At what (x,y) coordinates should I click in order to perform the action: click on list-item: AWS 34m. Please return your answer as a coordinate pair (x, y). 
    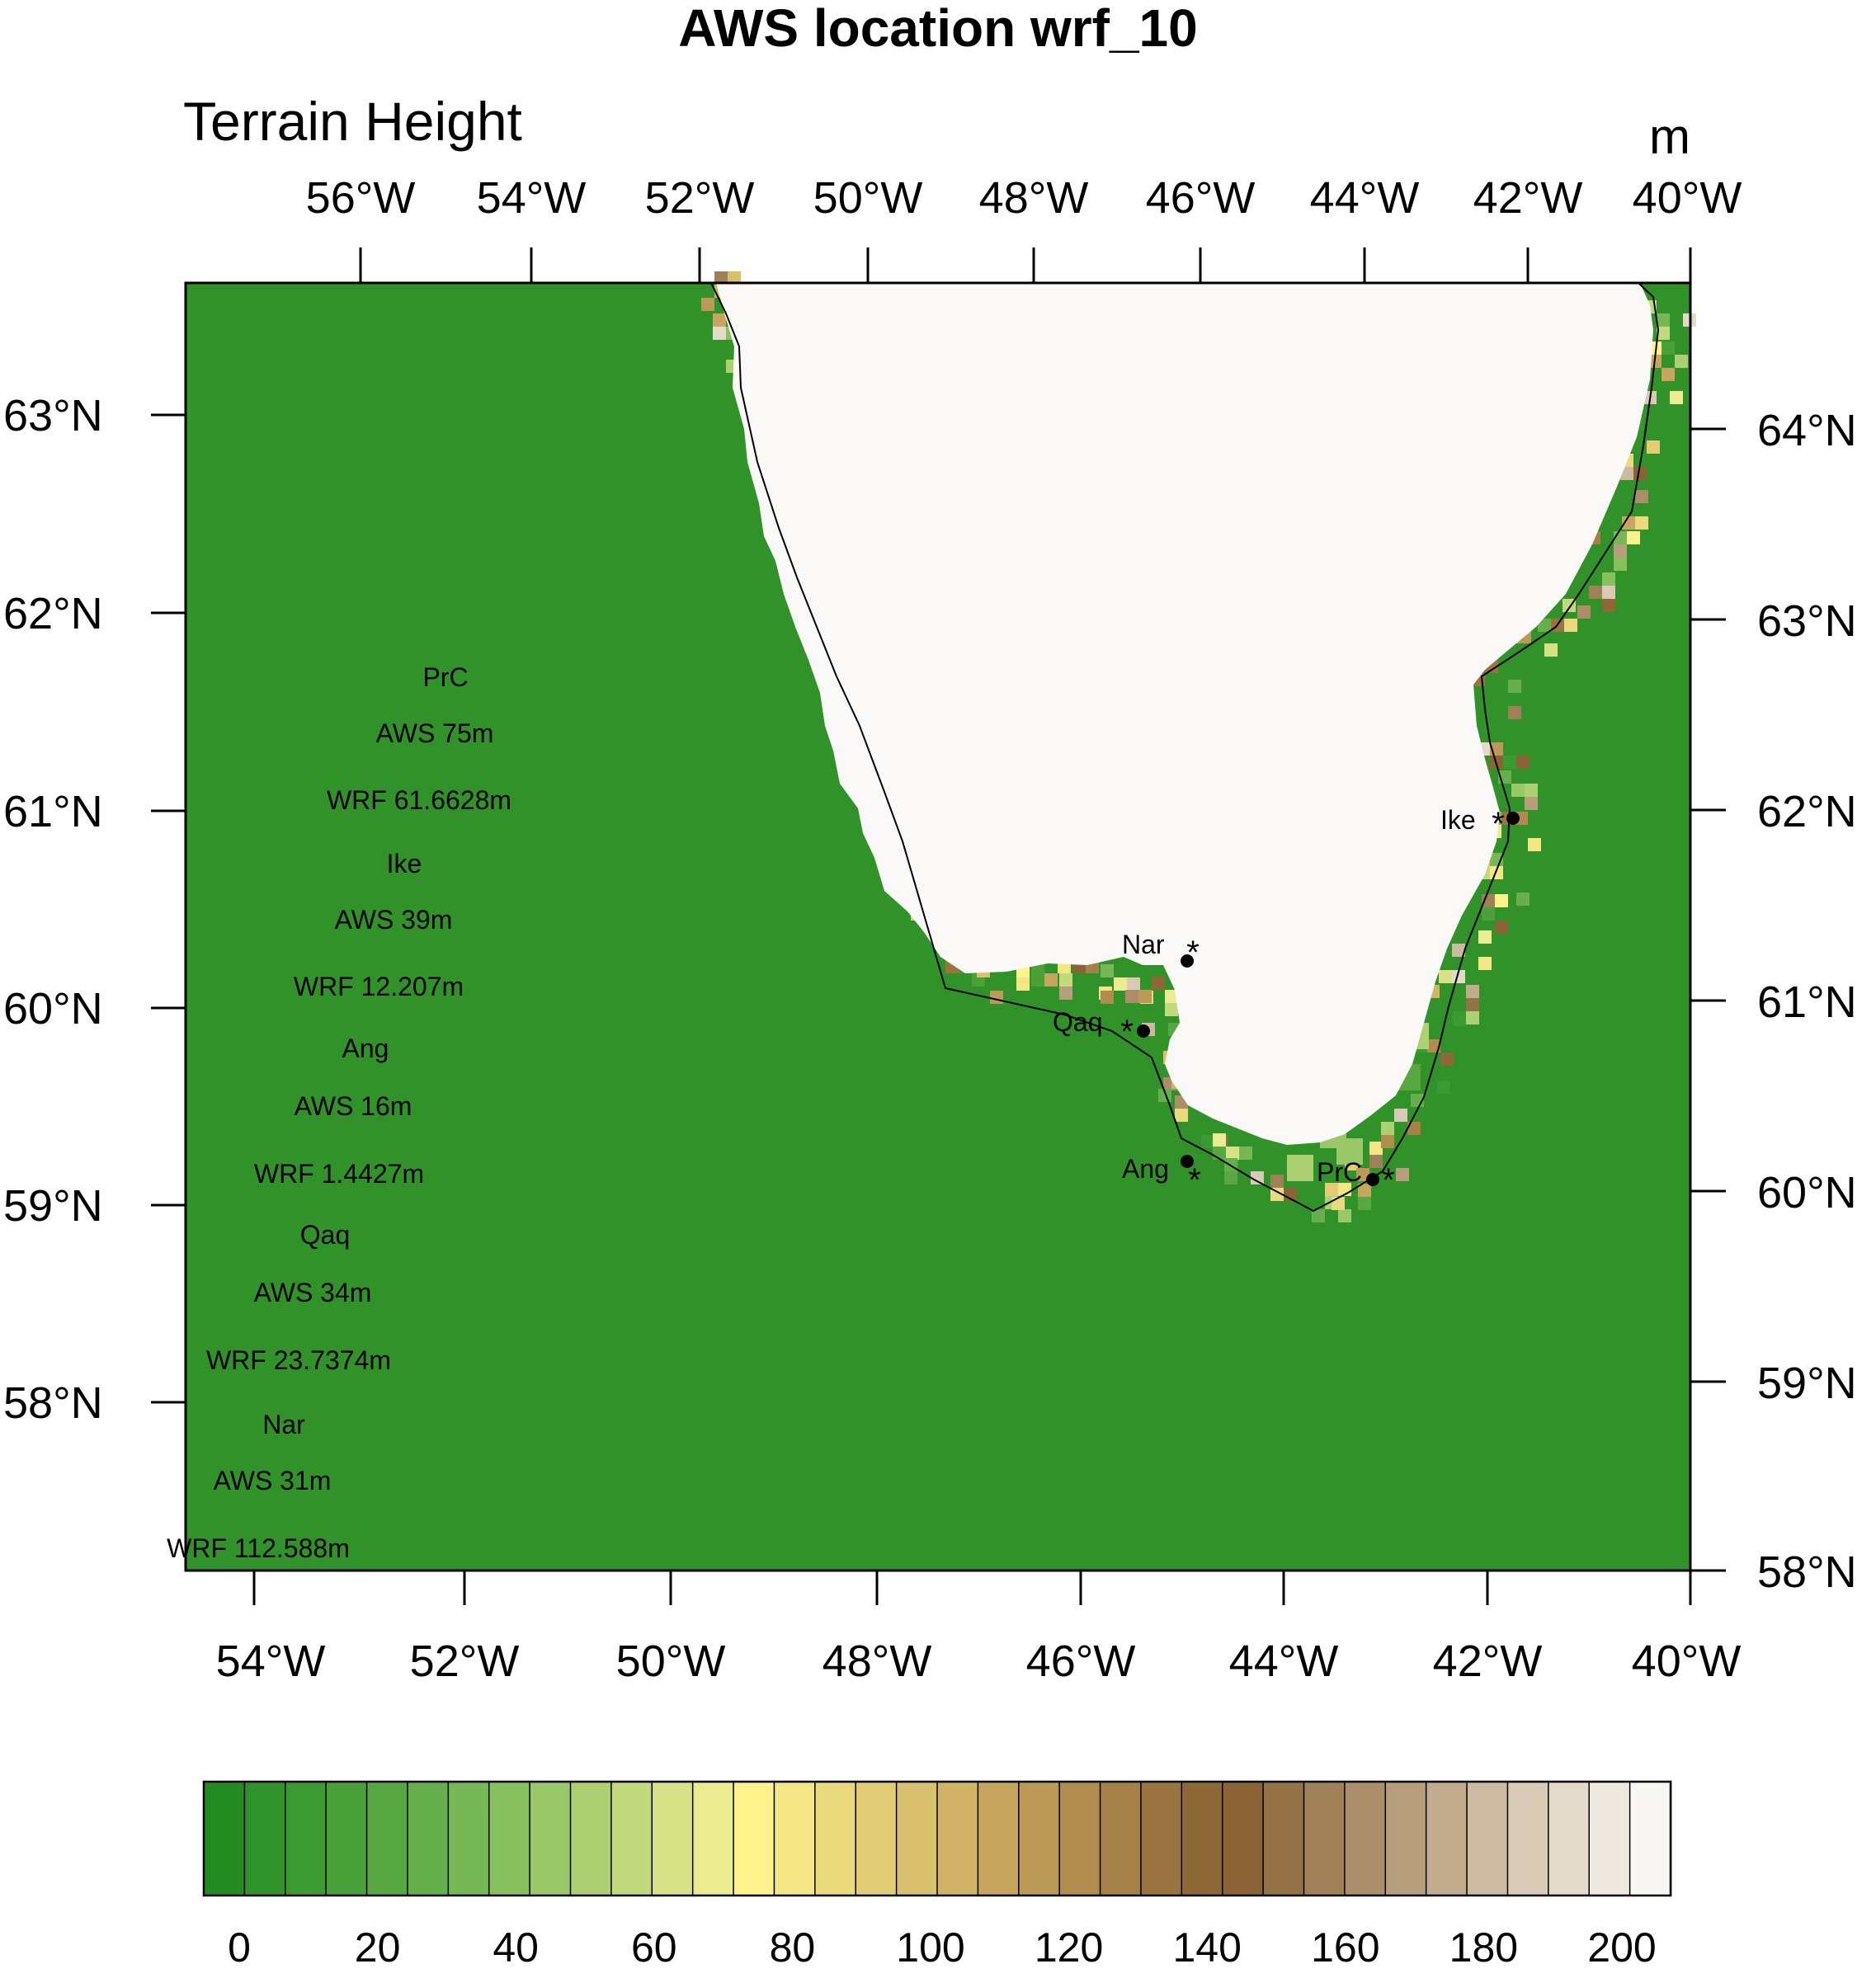
    Looking at the image, I should click on (313, 1292).